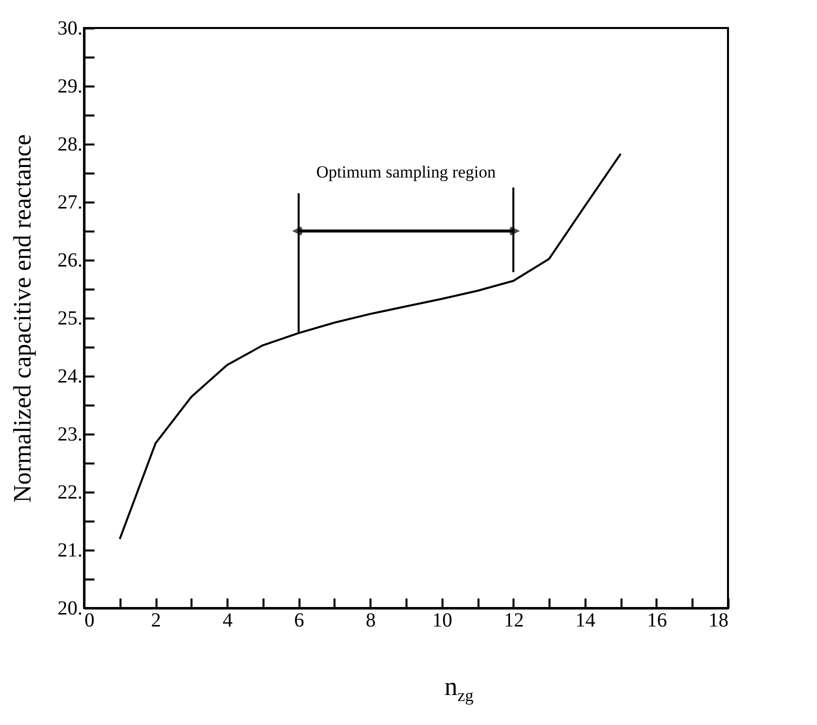 This screenshot has width=817, height=725. I want to click on y-tick-label: 24., so click(70, 377).